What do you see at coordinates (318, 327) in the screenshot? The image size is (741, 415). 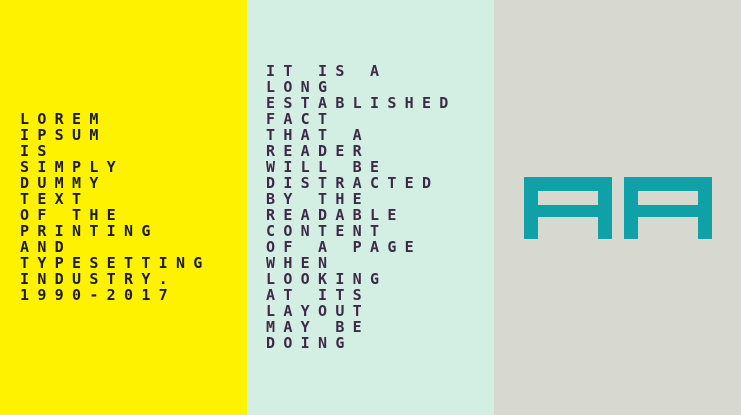 I see `sample-text-line: MAY BE` at bounding box center [318, 327].